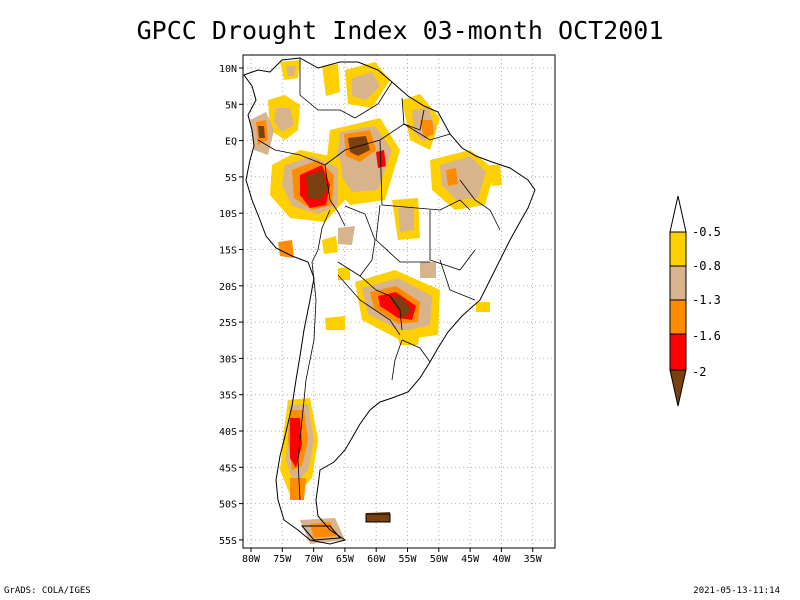  I want to click on colorbar-label-1: -0.5, so click(706, 232).